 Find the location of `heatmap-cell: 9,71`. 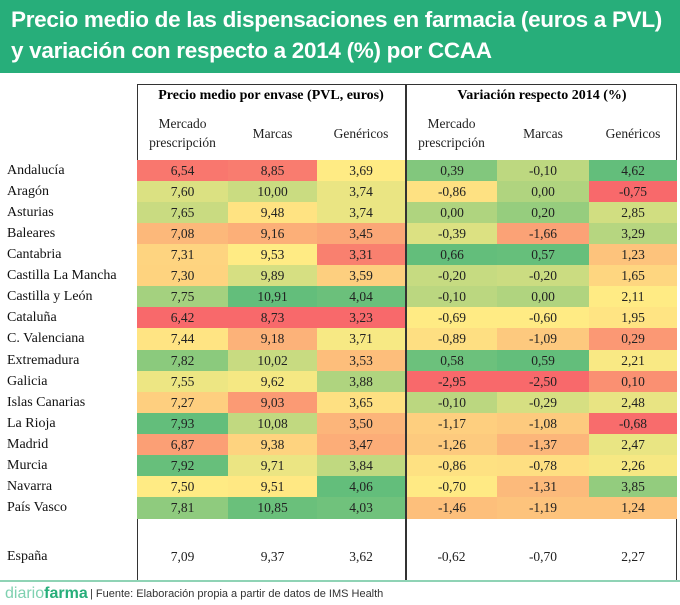

heatmap-cell: 9,71 is located at coordinates (272, 465).